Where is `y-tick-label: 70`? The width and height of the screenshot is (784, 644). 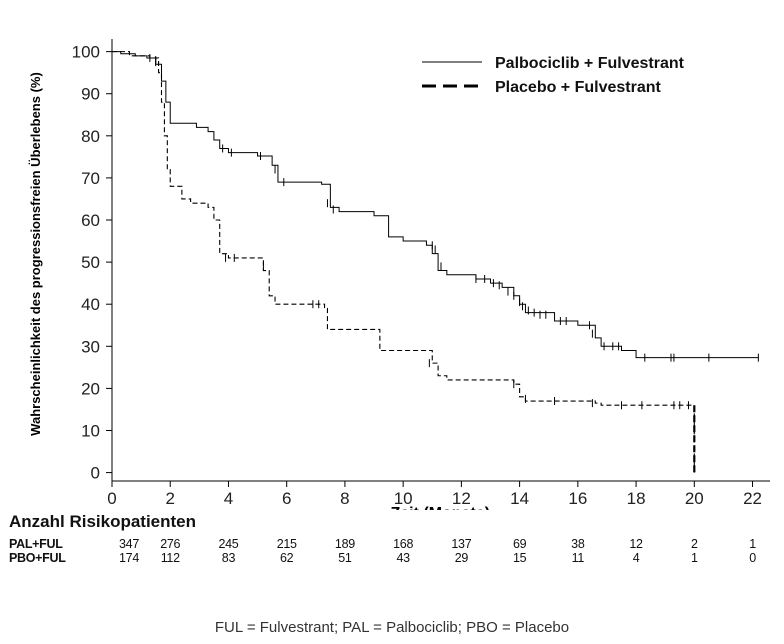
y-tick-label: 70 is located at coordinates (90, 178).